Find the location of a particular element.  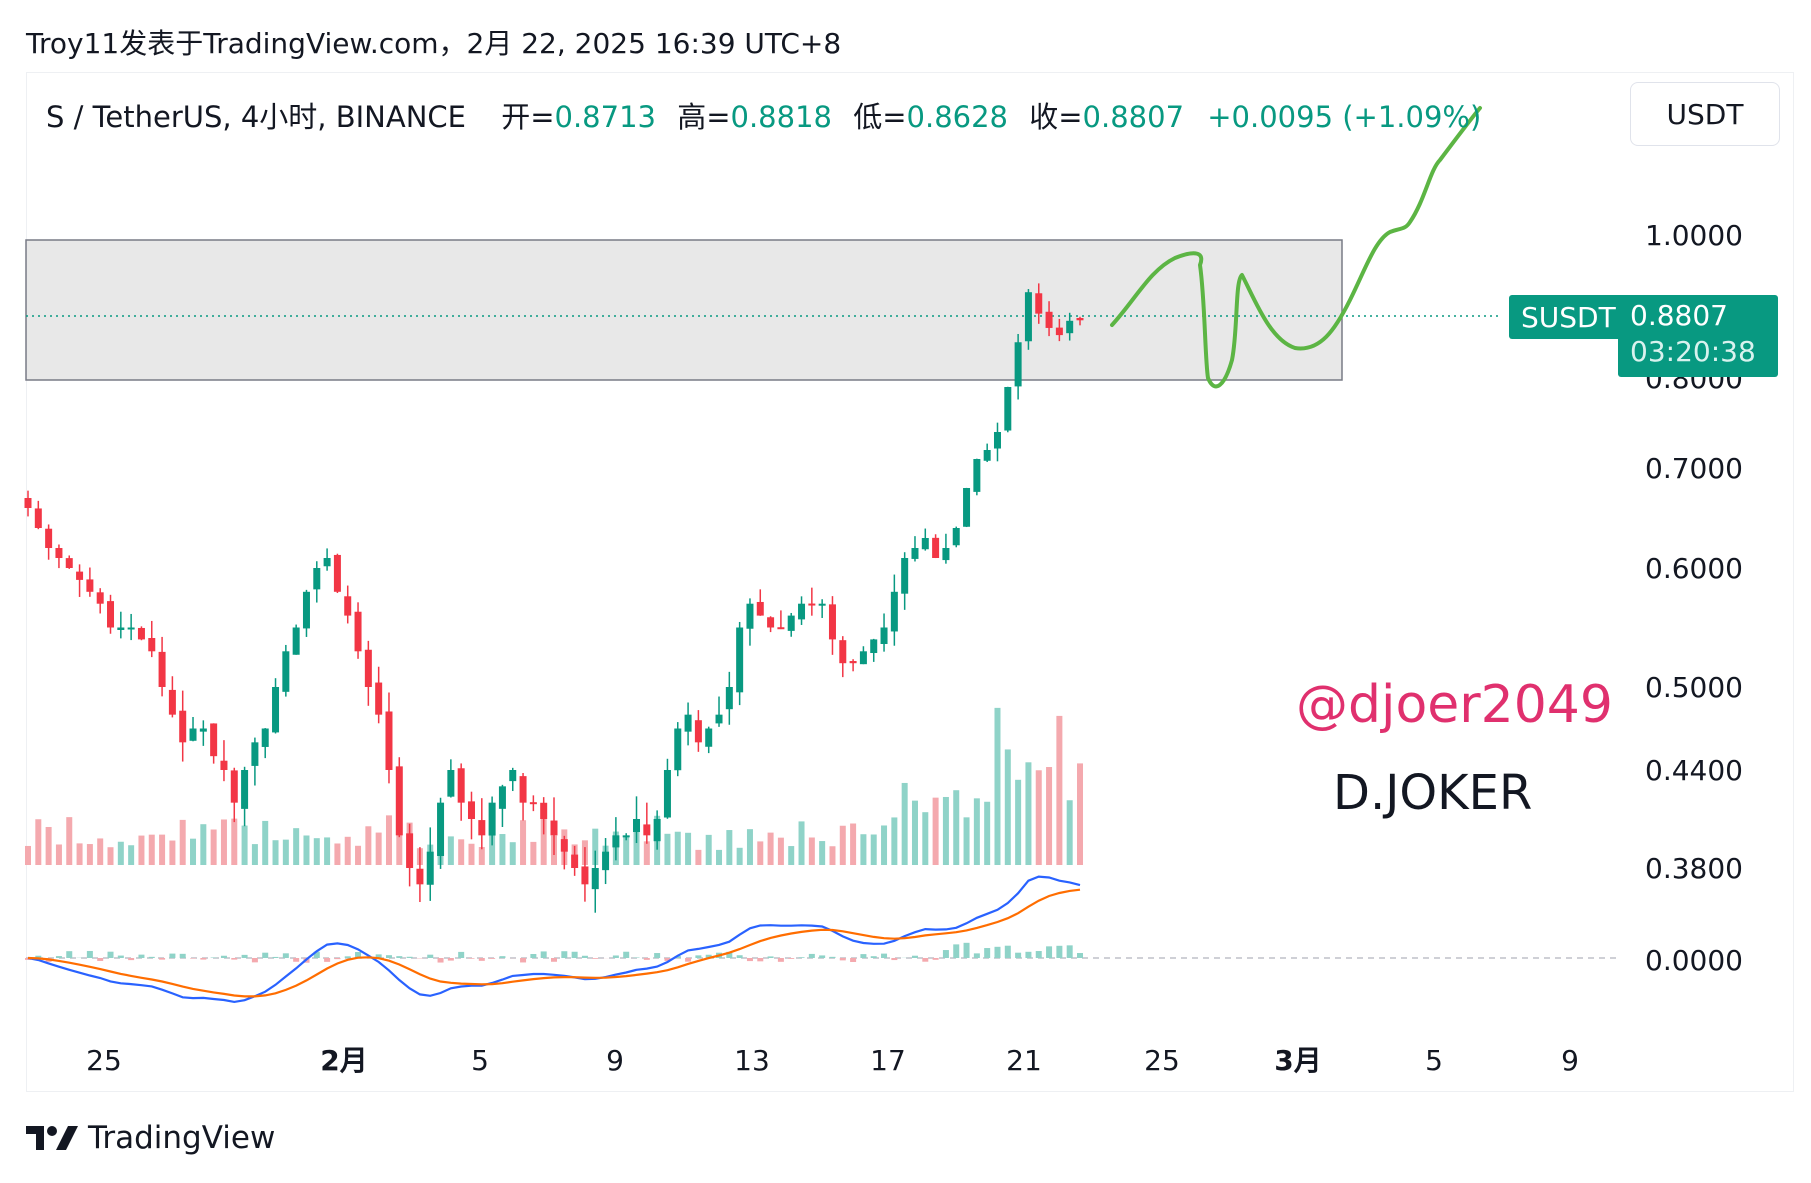

price-tick-label: 0.4400 is located at coordinates (1694, 770).